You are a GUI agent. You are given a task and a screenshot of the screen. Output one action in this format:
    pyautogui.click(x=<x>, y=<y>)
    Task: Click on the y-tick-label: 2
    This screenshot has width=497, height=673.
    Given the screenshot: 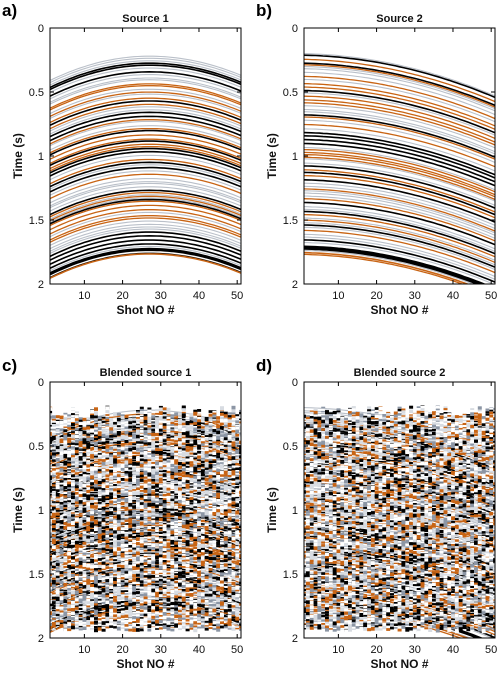 What is the action you would take?
    pyautogui.click(x=41, y=285)
    